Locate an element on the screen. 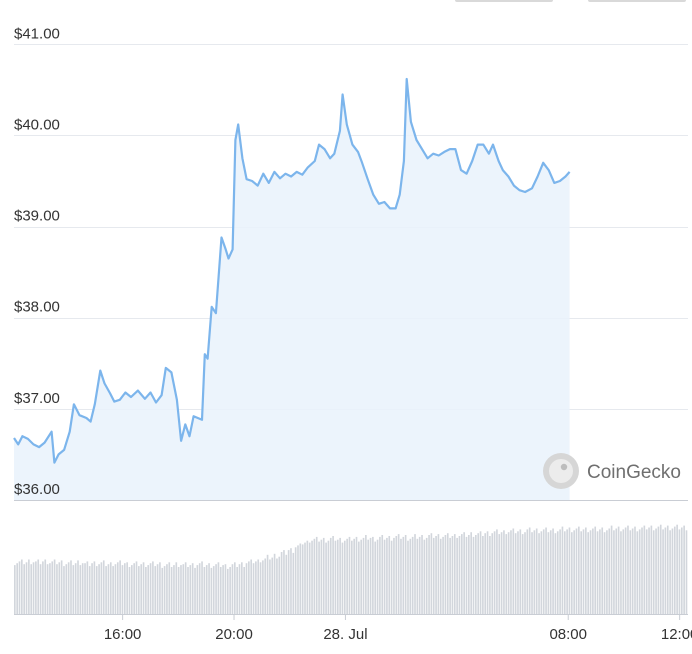 The width and height of the screenshot is (692, 654). gecko-logo-inner is located at coordinates (561, 471).